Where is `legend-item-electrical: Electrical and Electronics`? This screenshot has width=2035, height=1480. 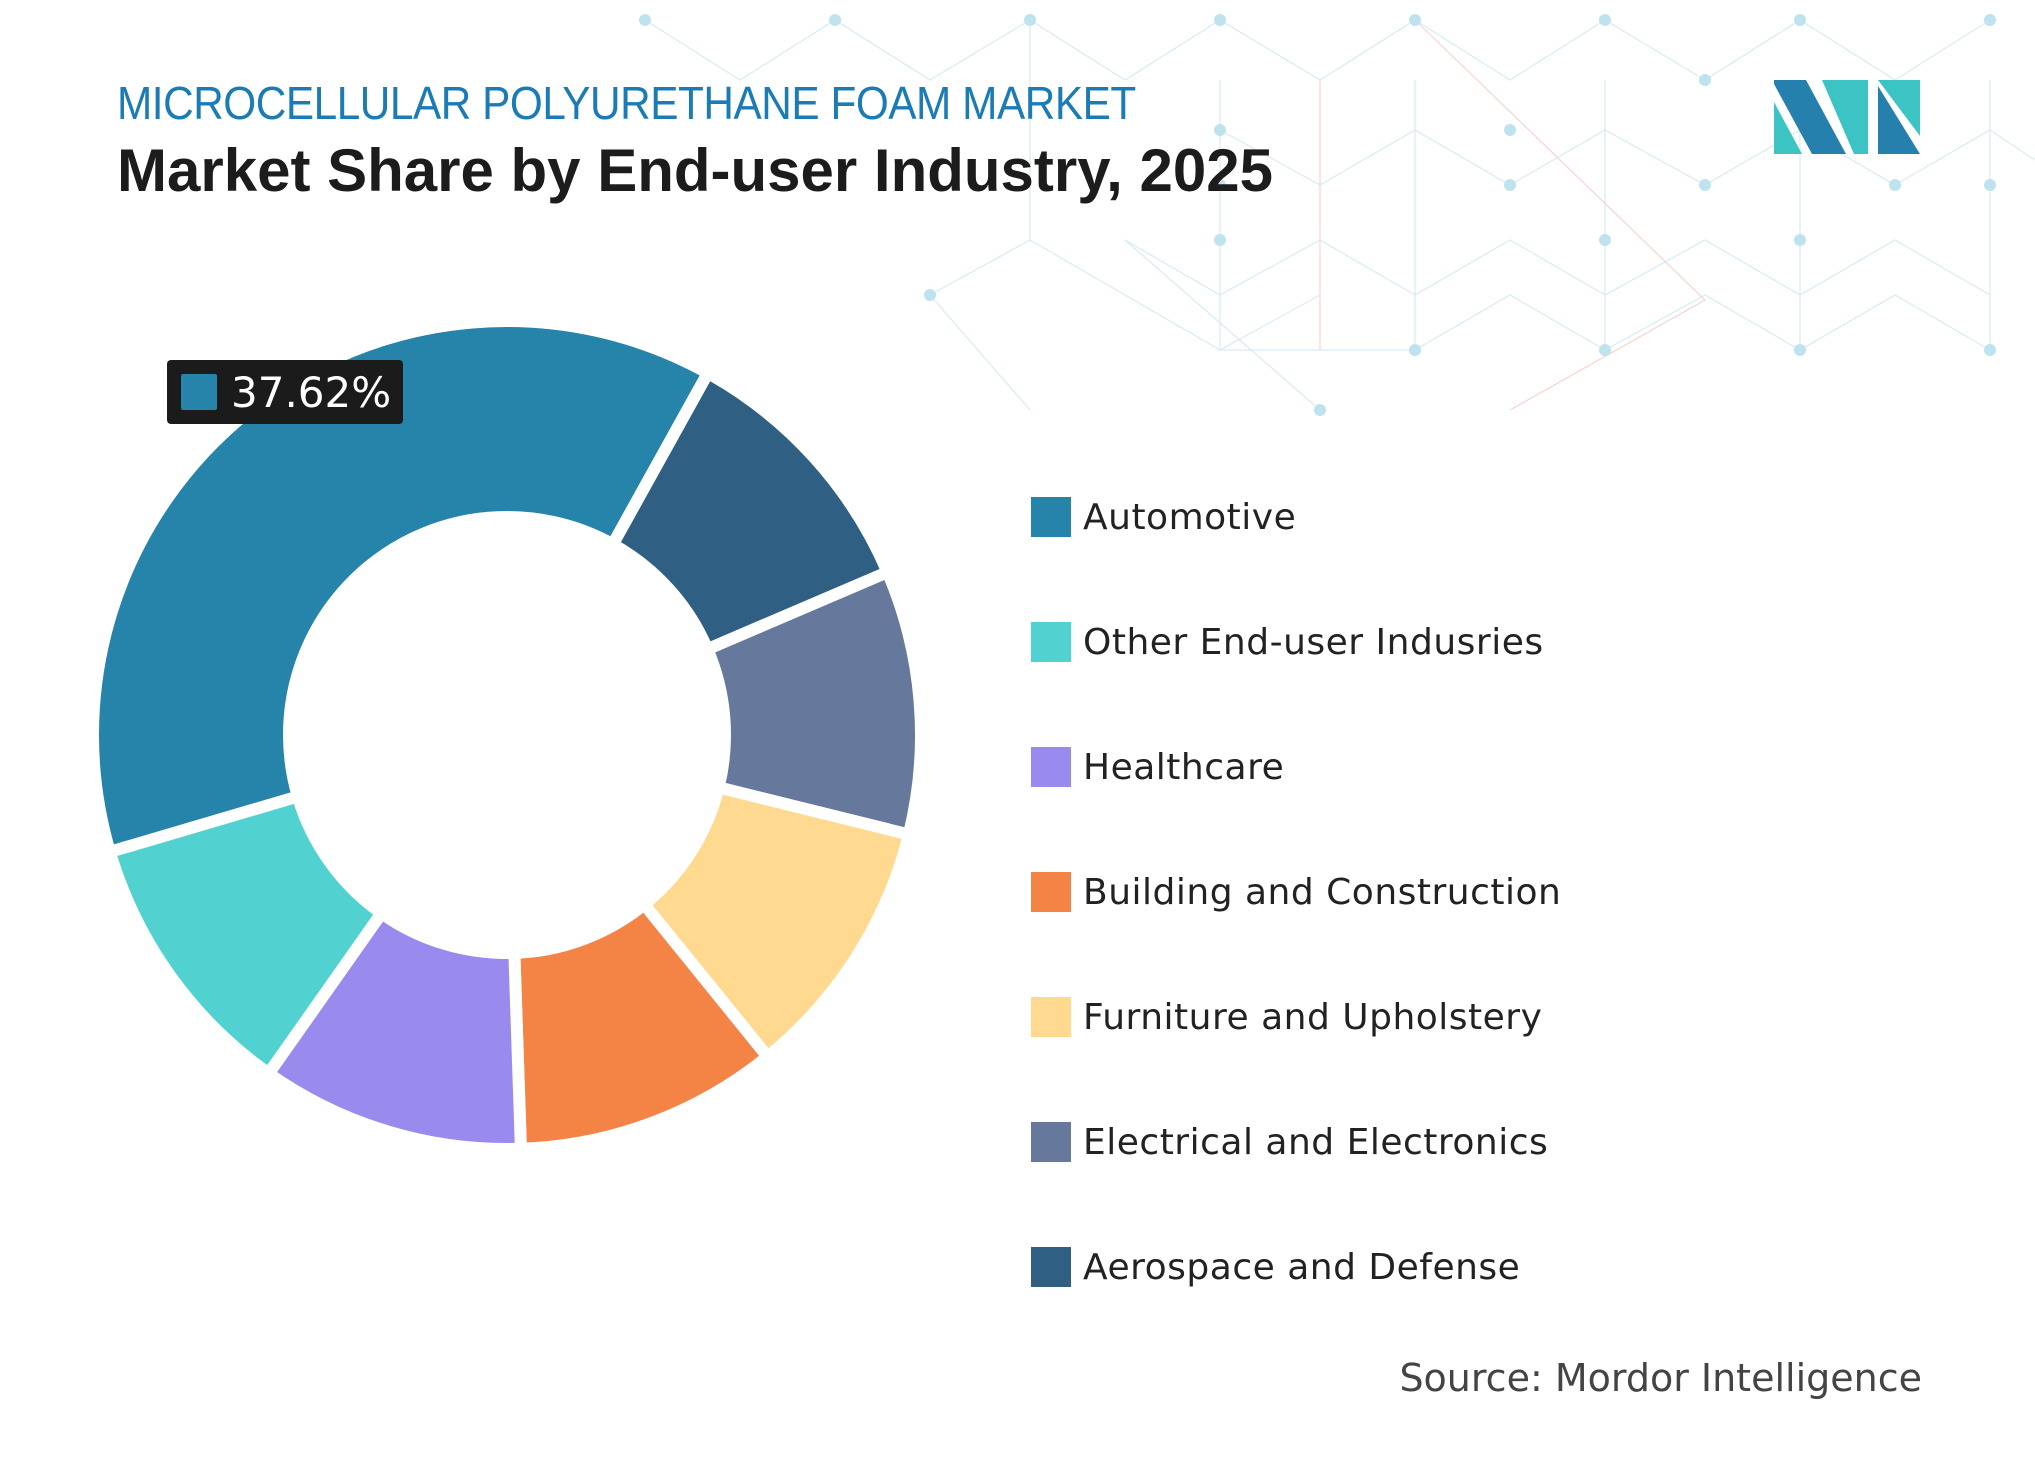 legend-item-electrical: Electrical and Electronics is located at coordinates (1296, 1142).